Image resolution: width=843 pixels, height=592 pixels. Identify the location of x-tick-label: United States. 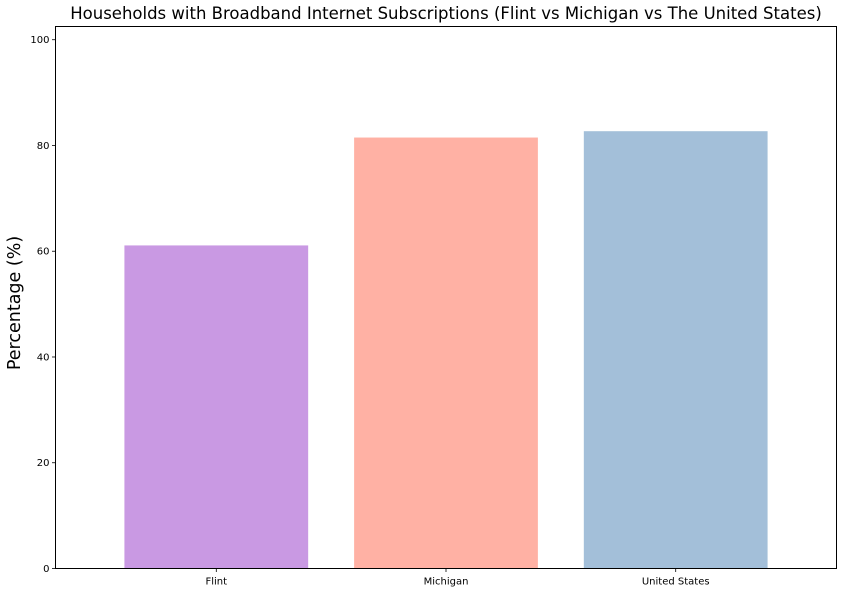
(676, 582).